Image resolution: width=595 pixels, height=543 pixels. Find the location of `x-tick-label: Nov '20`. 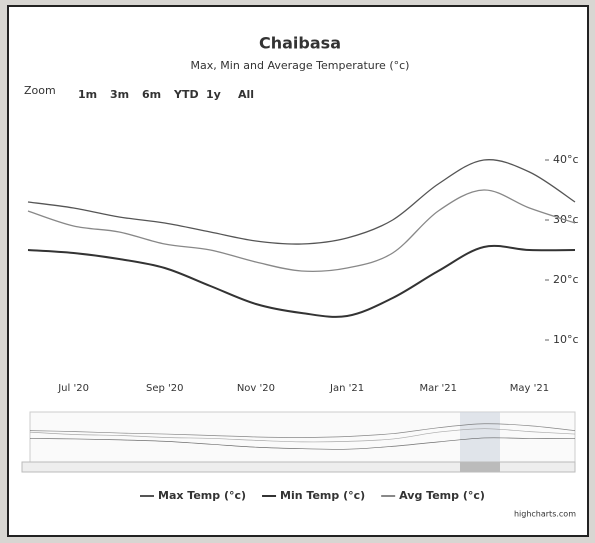

x-tick-label: Nov '20 is located at coordinates (256, 388).